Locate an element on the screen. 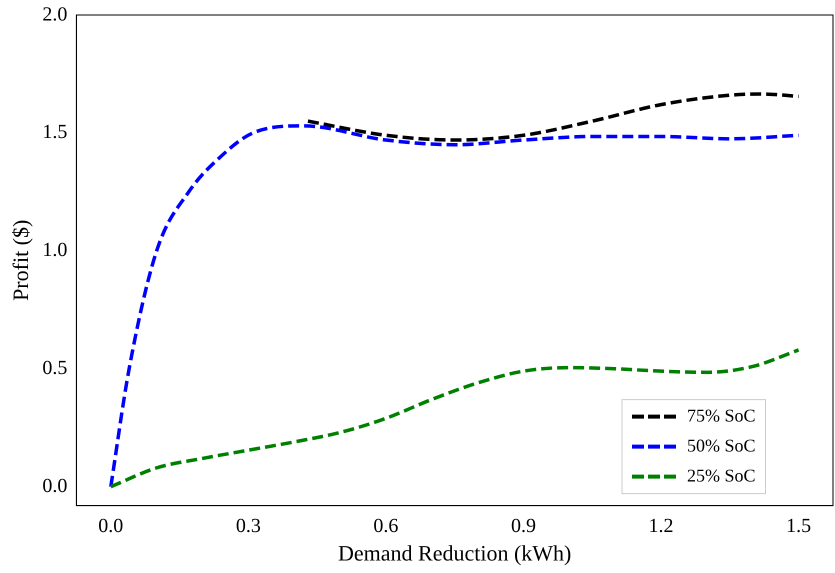  y-axis-title: Profit ($) is located at coordinates (20, 260).